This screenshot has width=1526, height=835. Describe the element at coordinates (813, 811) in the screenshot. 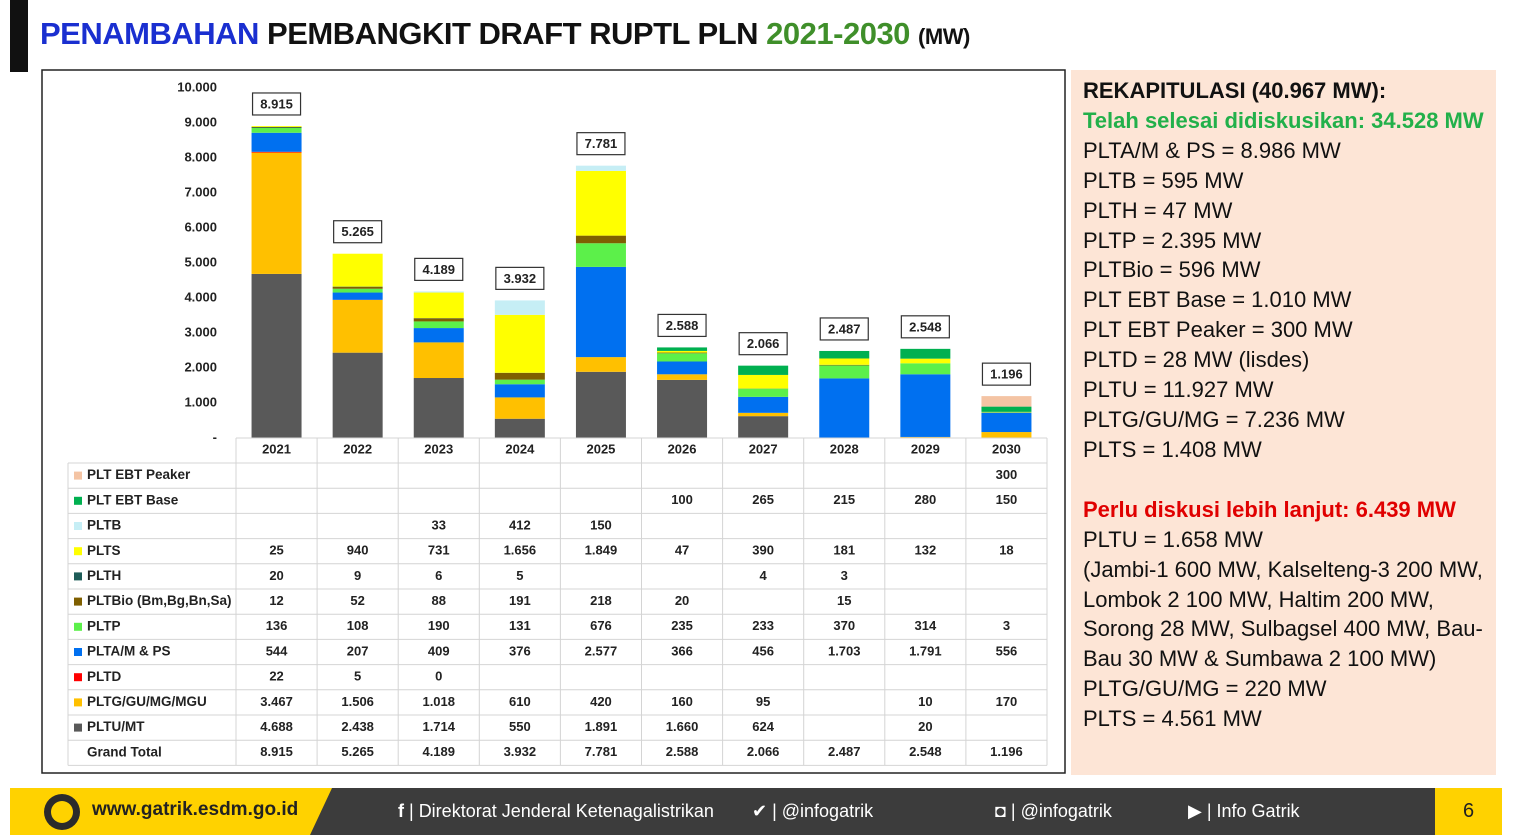

I see `footer-twitter: ✔ | @infogatrik` at that location.